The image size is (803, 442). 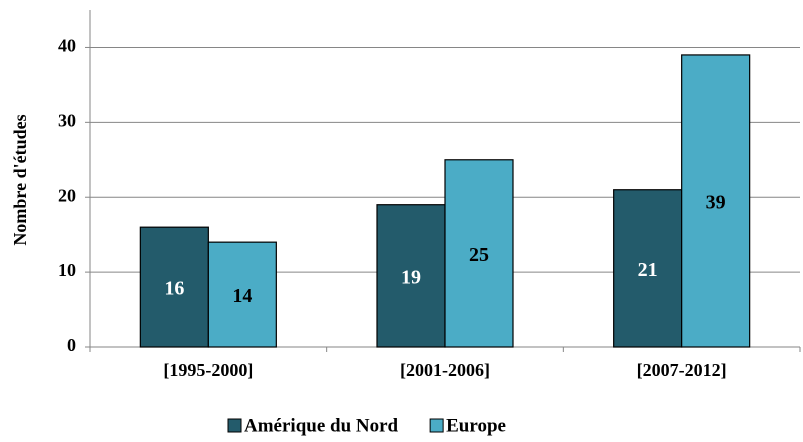 What do you see at coordinates (208, 370) in the screenshot?
I see `x-tick-label: [1995-2000]` at bounding box center [208, 370].